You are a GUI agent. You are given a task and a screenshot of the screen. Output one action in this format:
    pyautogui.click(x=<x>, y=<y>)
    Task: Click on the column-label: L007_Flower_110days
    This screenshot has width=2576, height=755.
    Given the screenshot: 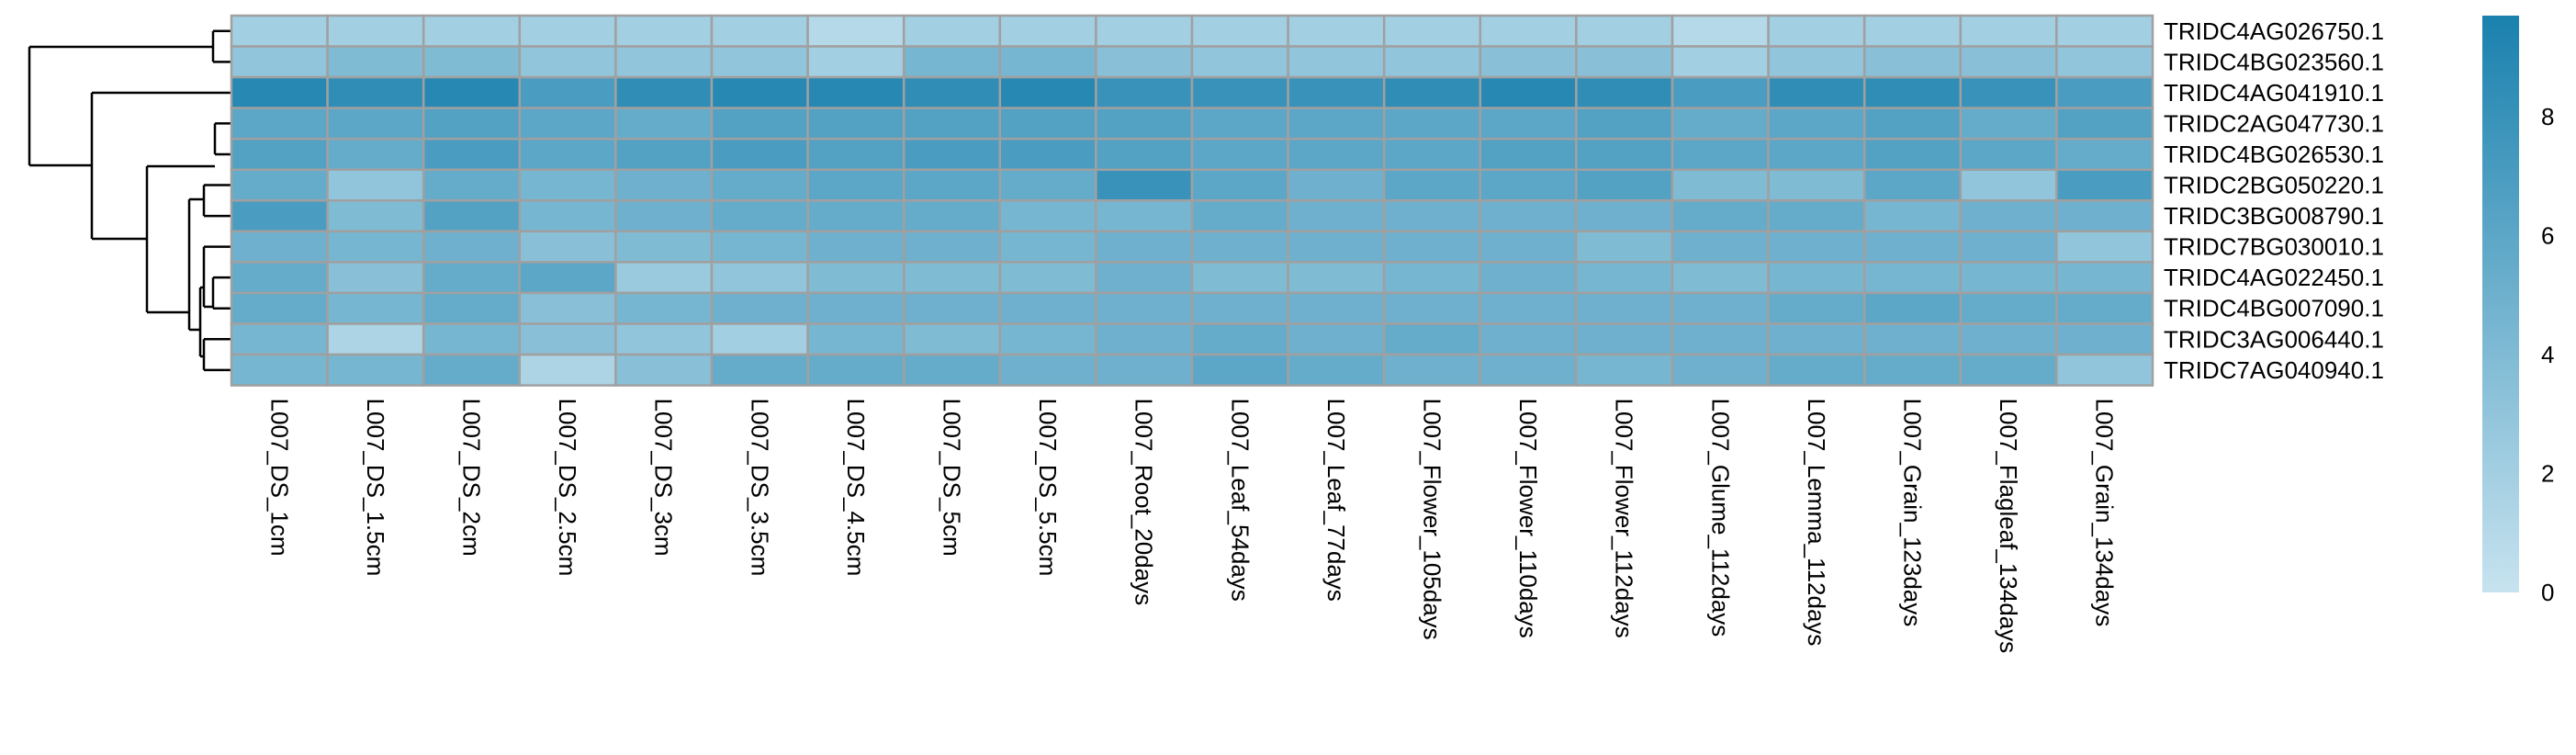 What is the action you would take?
    pyautogui.click(x=1528, y=519)
    